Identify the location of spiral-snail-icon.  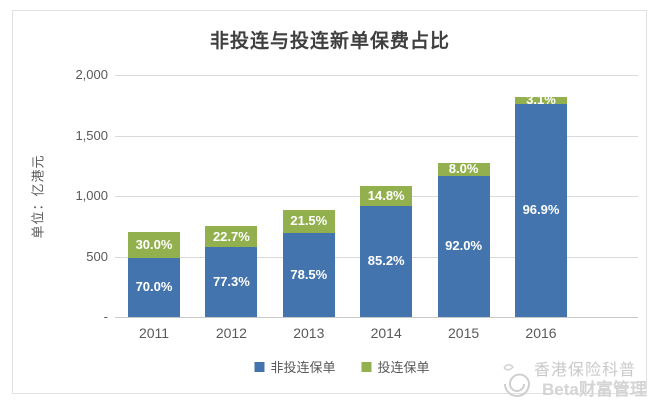
(517, 380).